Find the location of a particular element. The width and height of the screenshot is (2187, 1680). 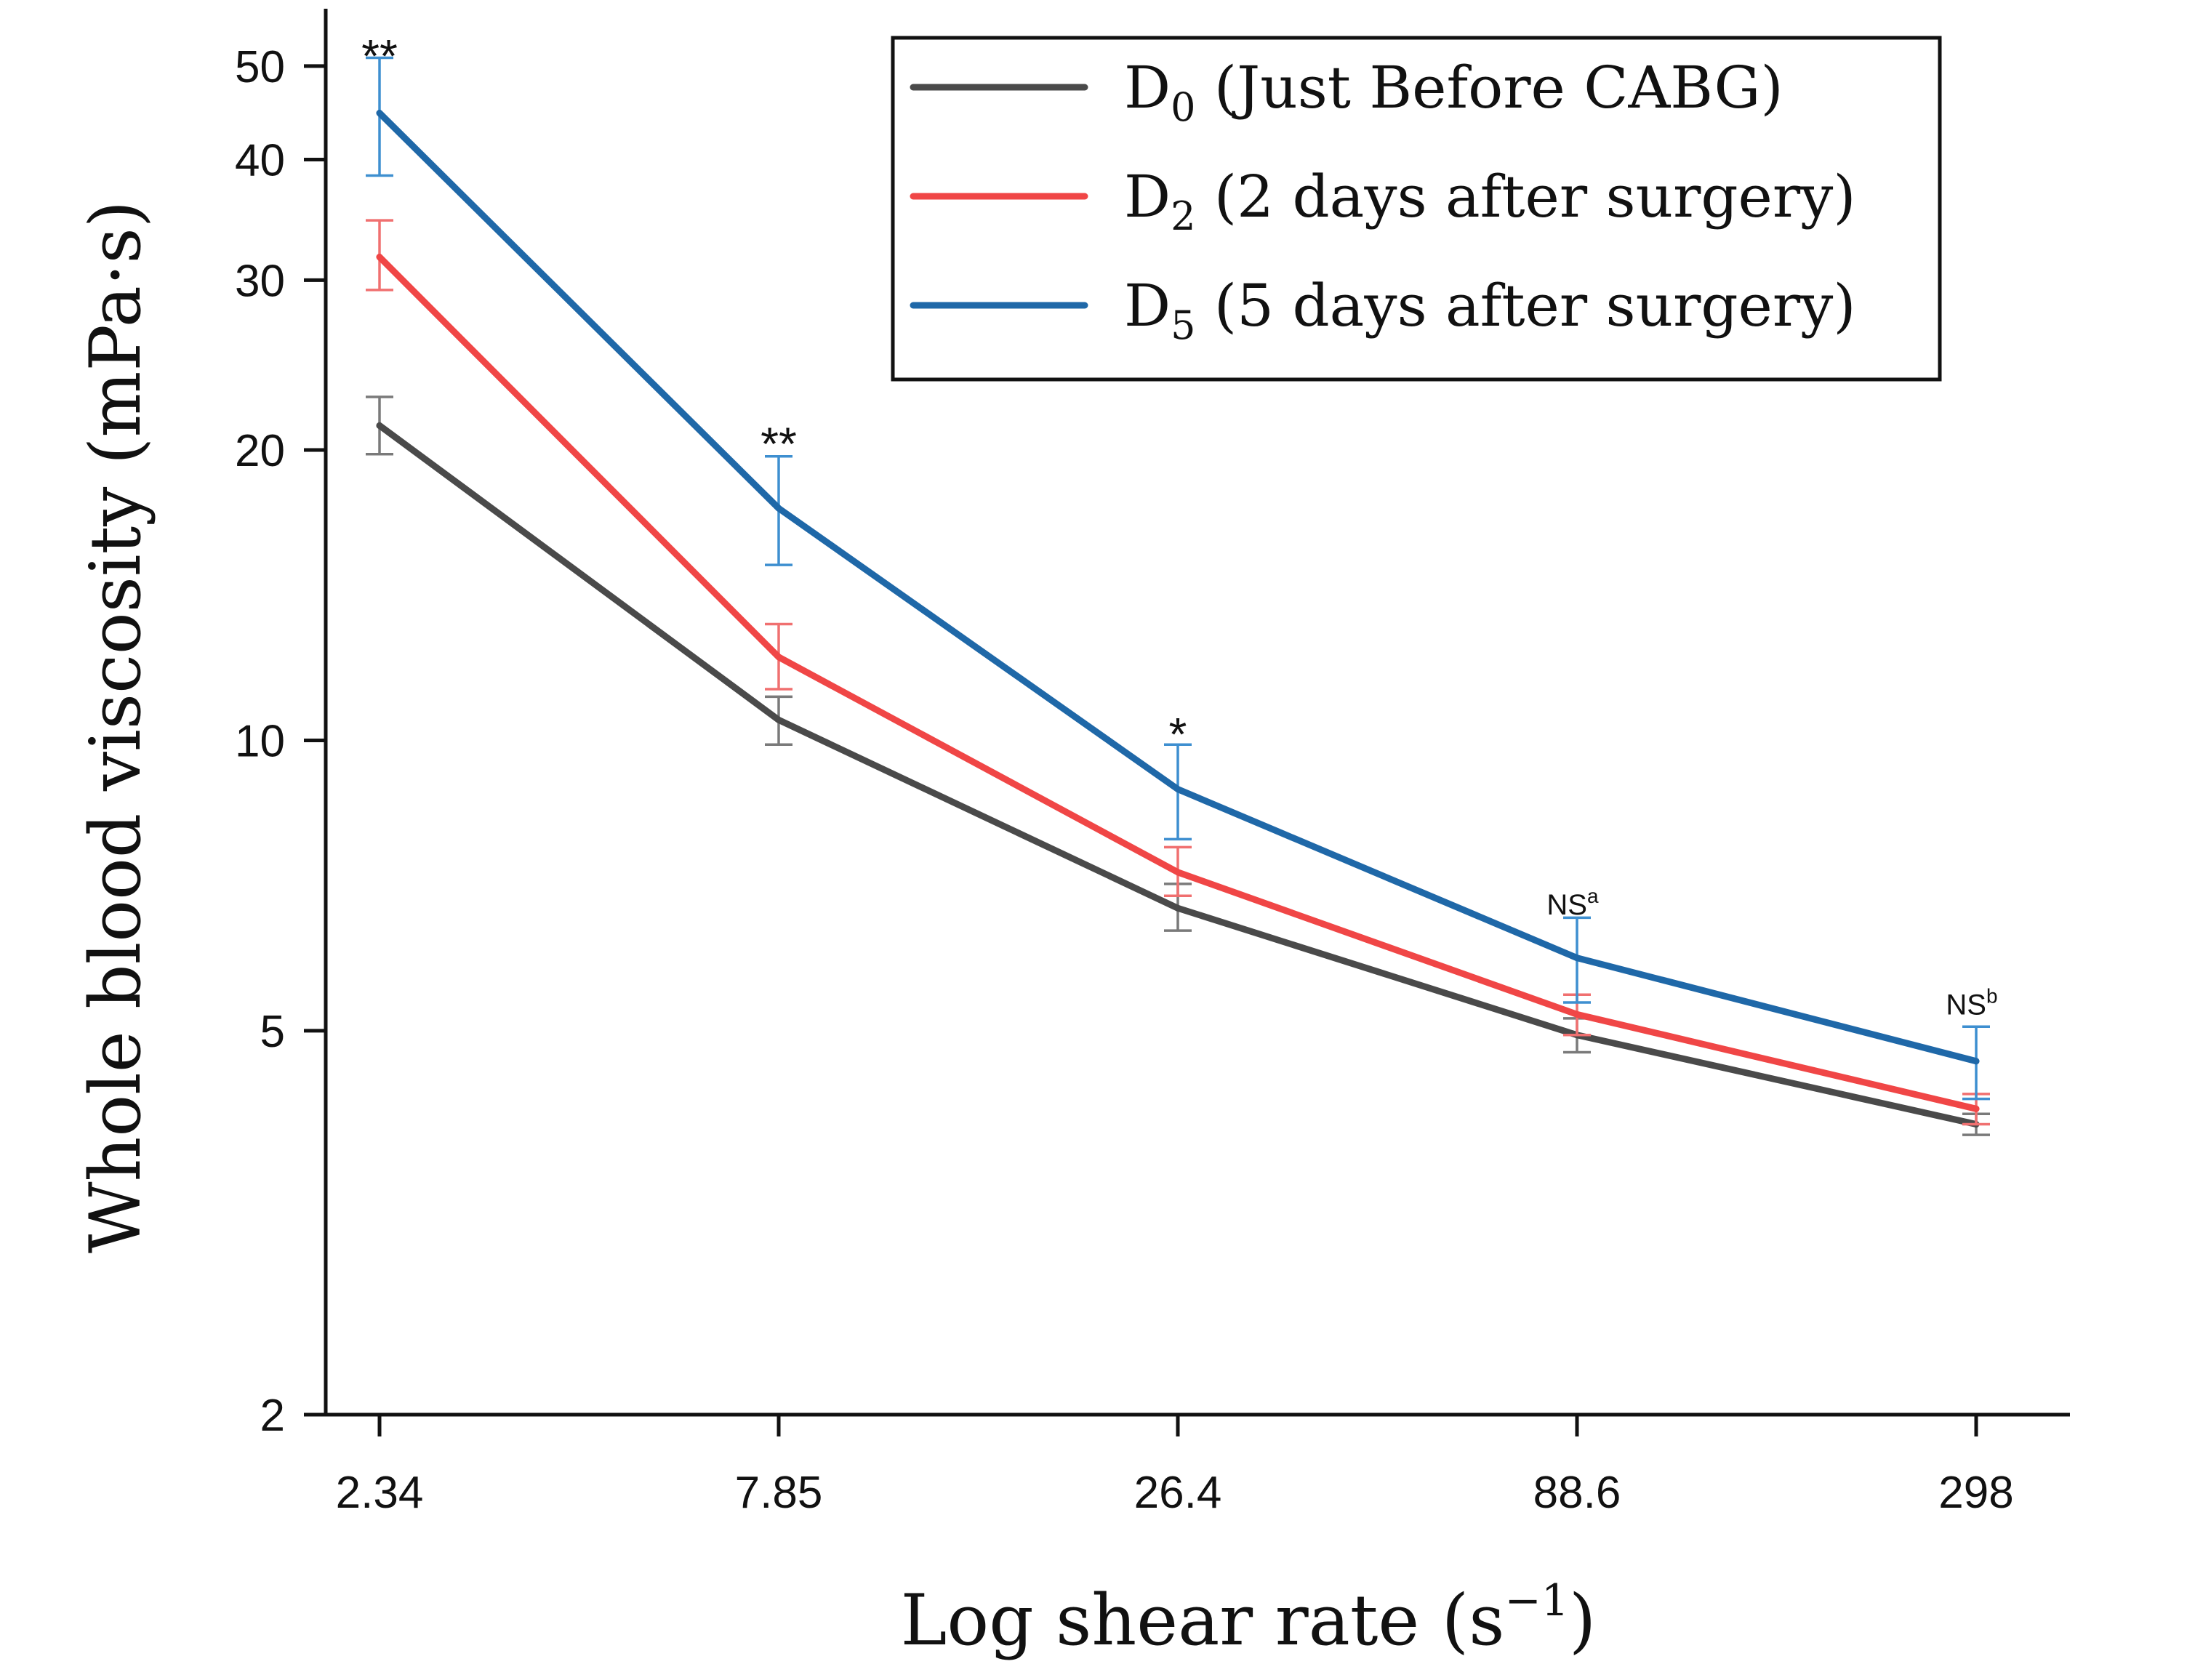

significance-marker: * is located at coordinates (1178, 734).